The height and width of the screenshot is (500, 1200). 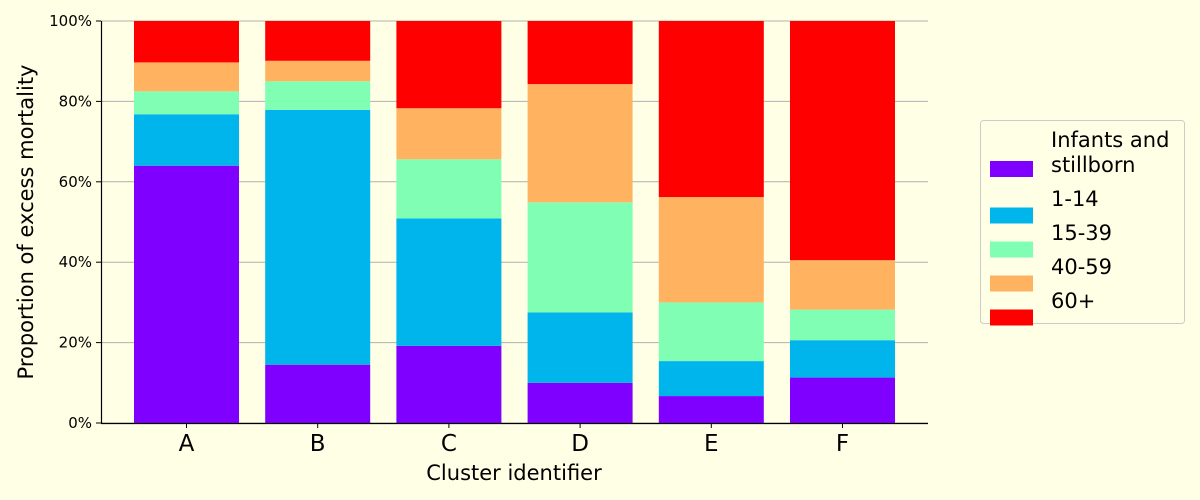 I want to click on y-tick-label: 0%, so click(x=80, y=423).